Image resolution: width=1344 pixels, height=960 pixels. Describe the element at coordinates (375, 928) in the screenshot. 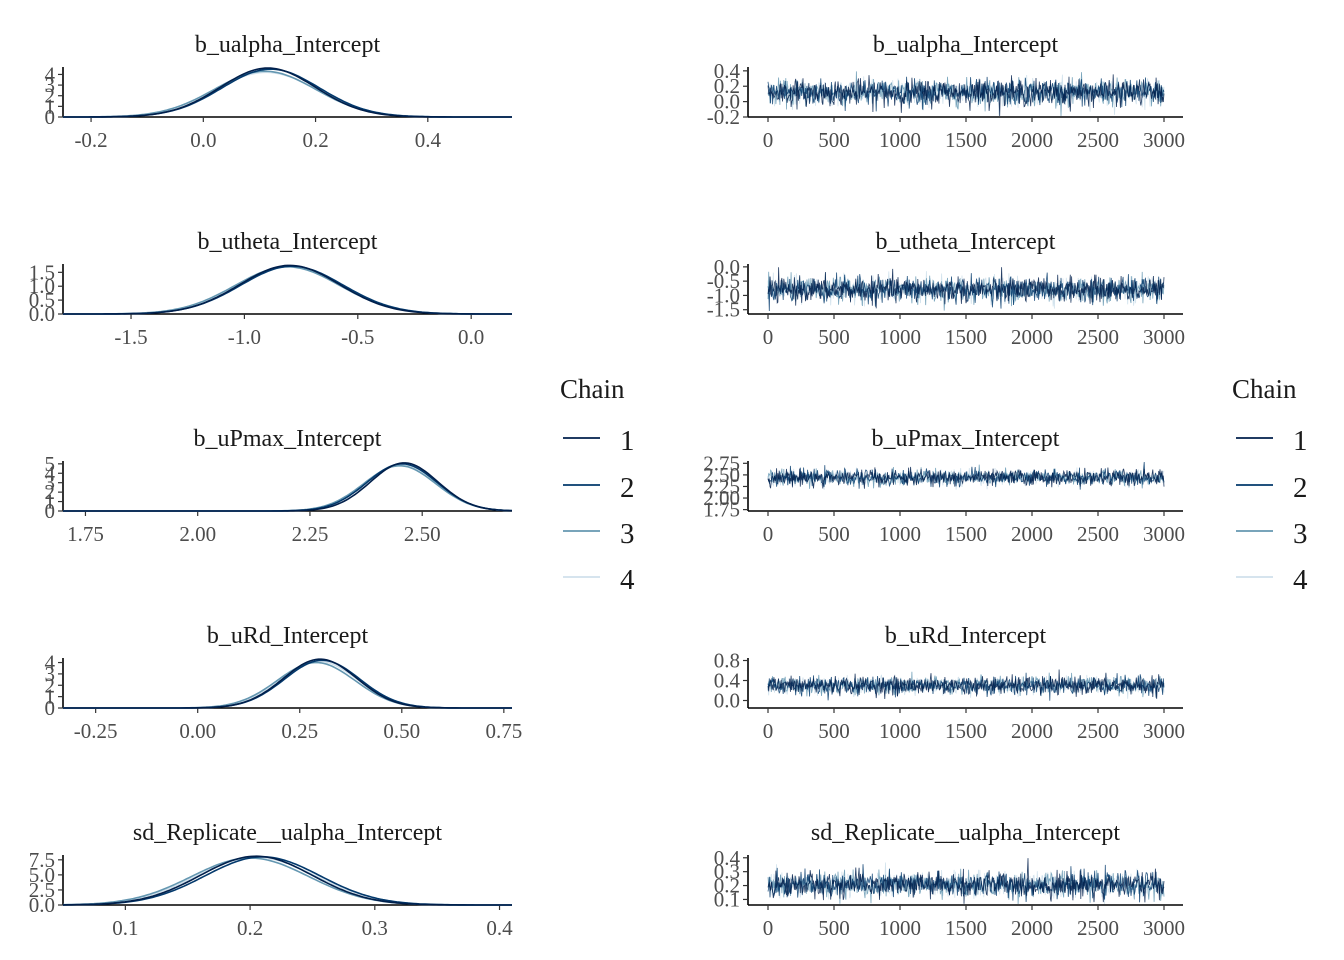

I see `x-tick-label: 0.3` at that location.